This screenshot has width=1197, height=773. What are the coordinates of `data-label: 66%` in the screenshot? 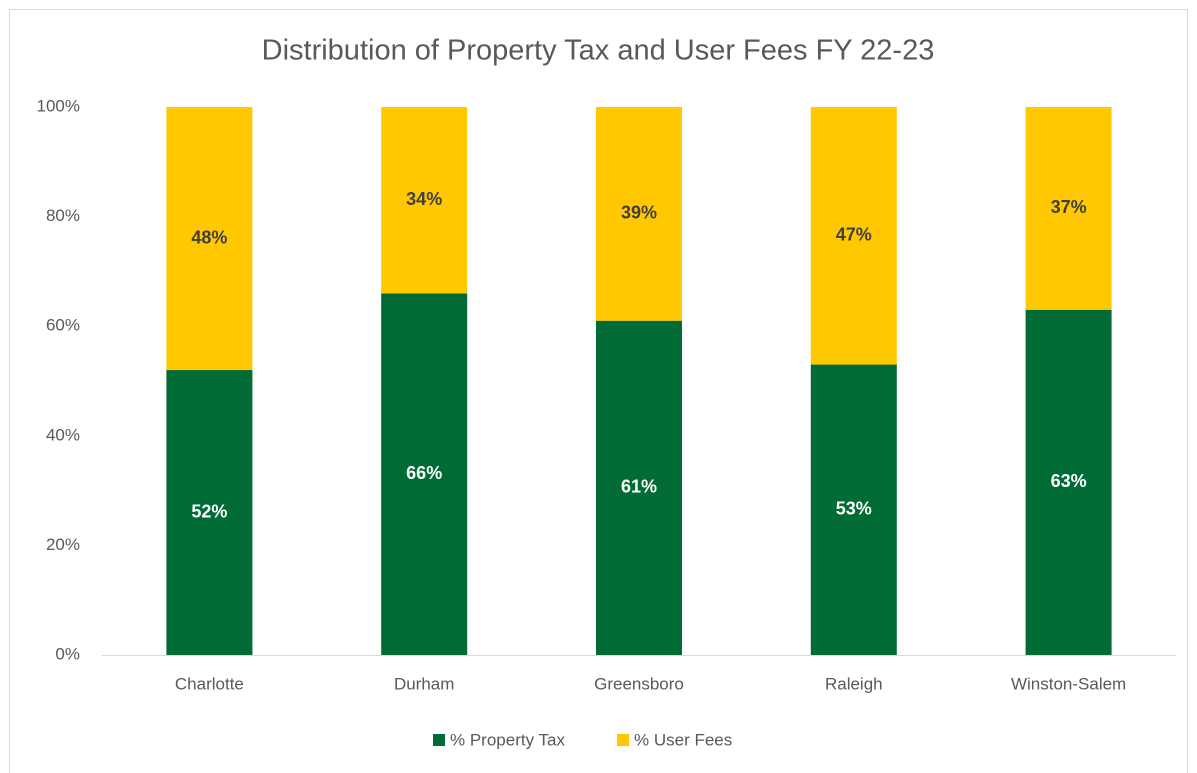 It's located at (424, 473).